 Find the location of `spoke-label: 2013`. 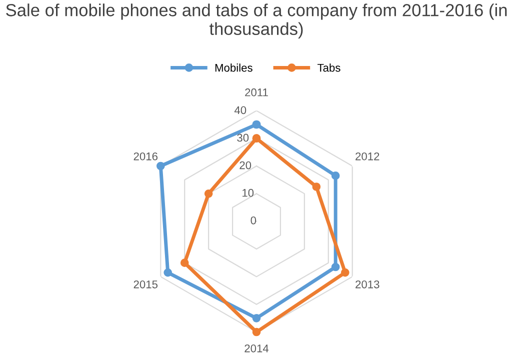

spoke-label: 2013 is located at coordinates (368, 284).